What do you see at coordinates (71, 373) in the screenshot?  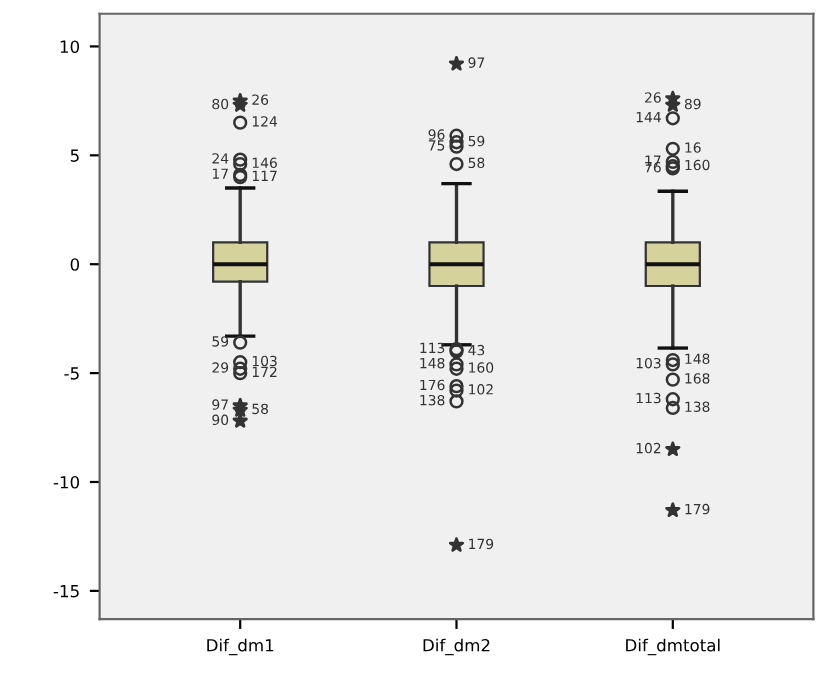 I see `y-tick-label: -5` at bounding box center [71, 373].